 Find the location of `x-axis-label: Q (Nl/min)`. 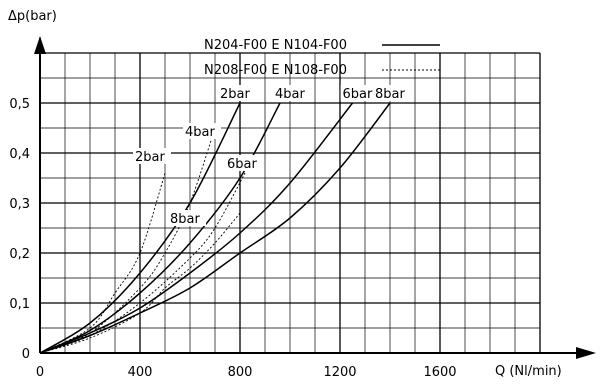

x-axis-label: Q (Nl/min) is located at coordinates (528, 371).